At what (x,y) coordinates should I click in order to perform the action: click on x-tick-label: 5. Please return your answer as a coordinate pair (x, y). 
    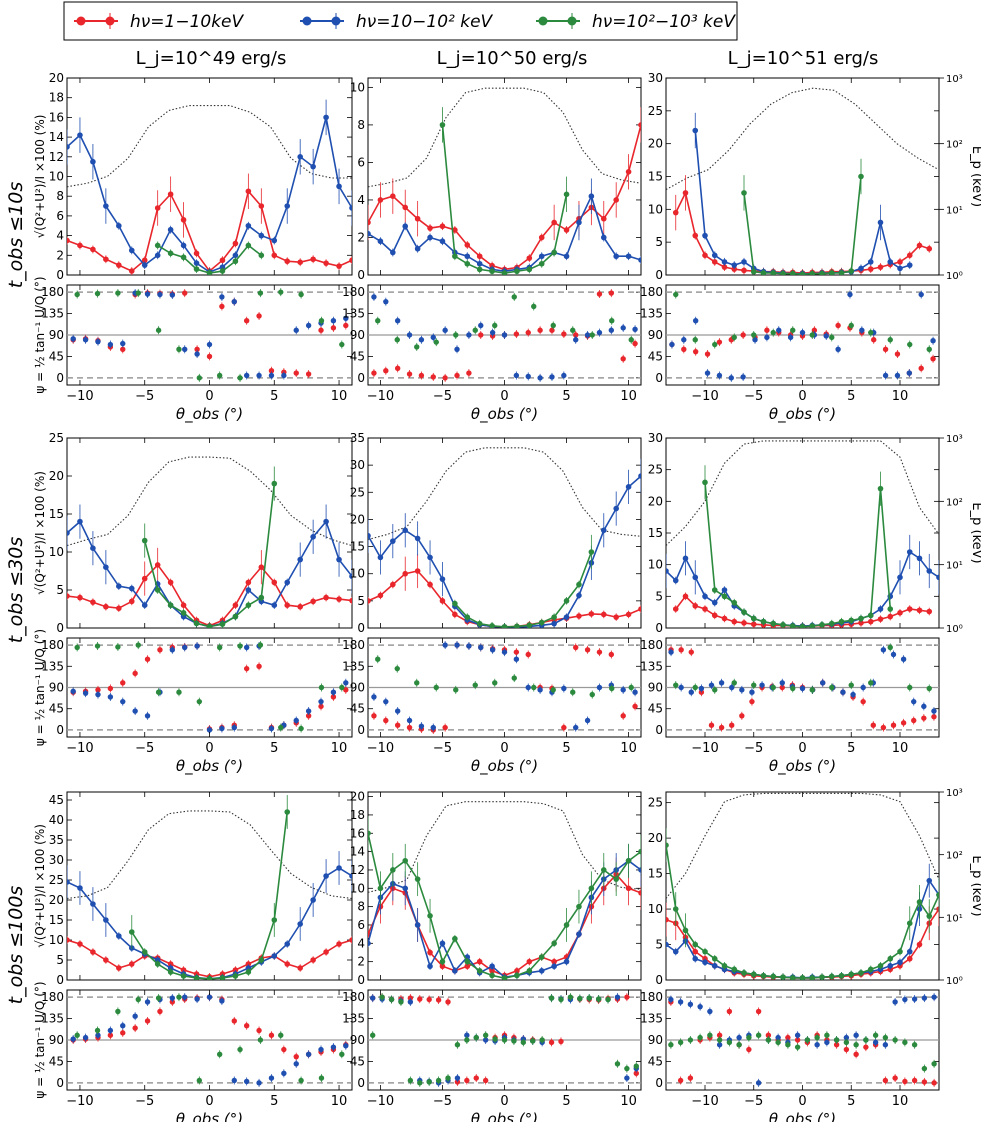
    Looking at the image, I should click on (566, 1101).